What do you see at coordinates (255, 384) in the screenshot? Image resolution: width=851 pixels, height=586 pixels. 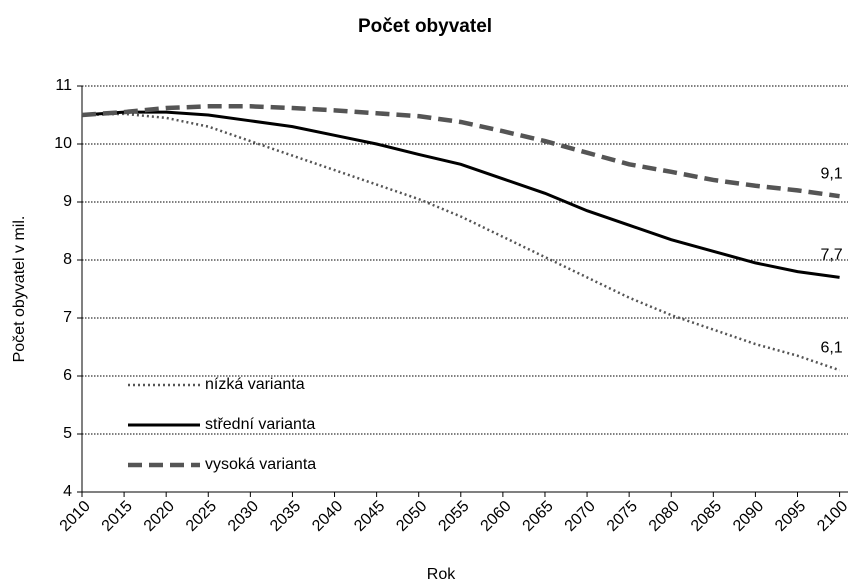 I see `legend-label: nízká varianta` at bounding box center [255, 384].